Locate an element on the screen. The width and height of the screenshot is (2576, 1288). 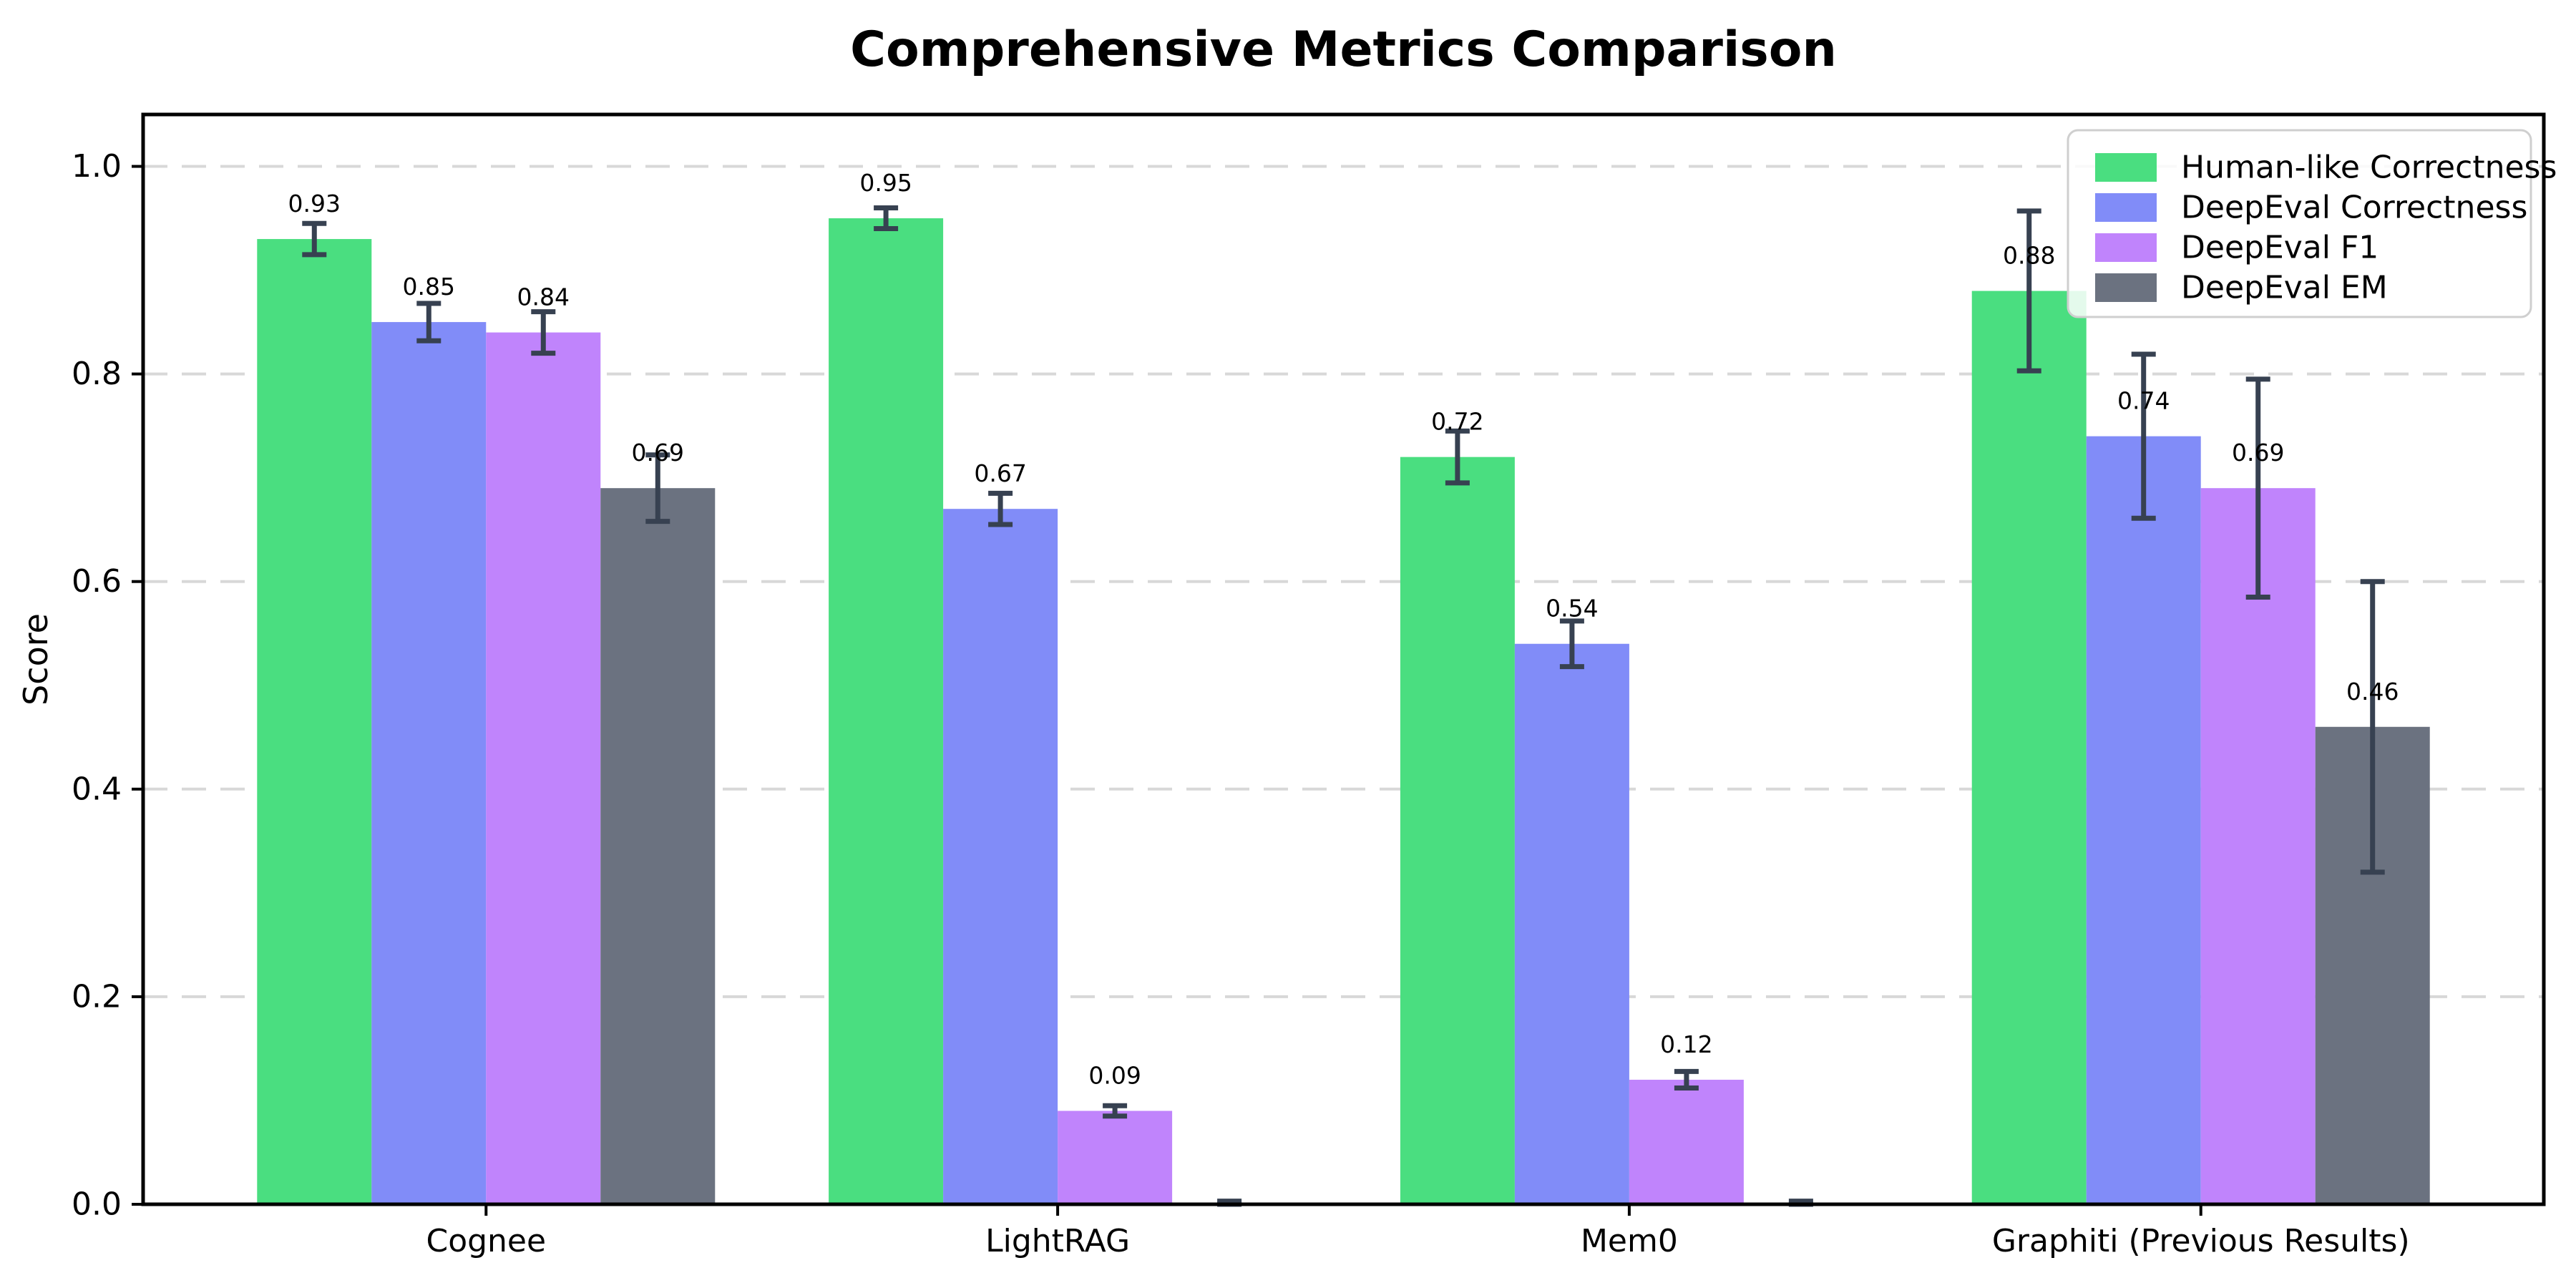
x-tick-label: Graphiti (Previous Results) is located at coordinates (2201, 1241).